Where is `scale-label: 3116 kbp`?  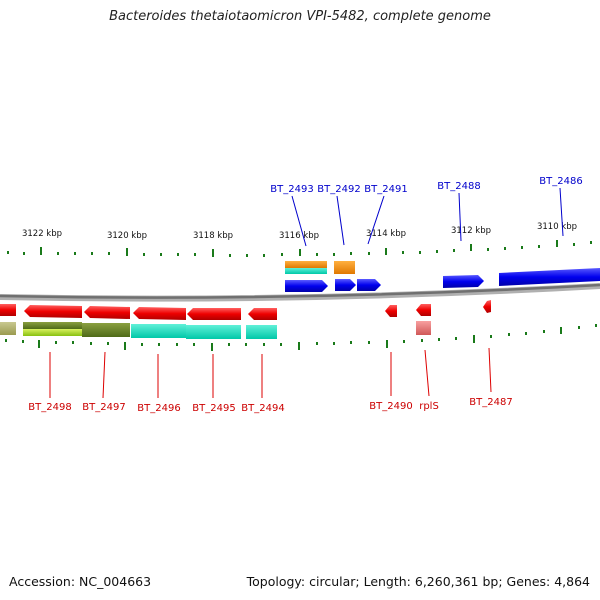 scale-label: 3116 kbp is located at coordinates (299, 236).